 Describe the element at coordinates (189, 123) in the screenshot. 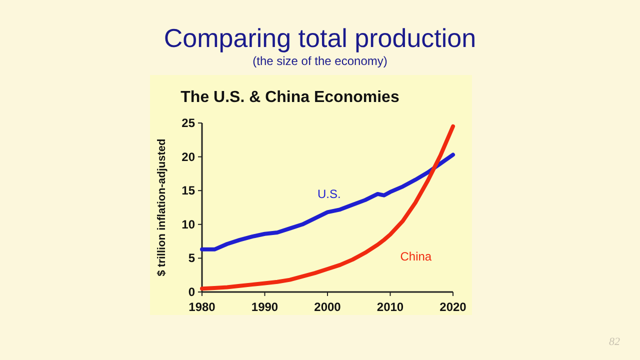

I see `y-tick-label: 25` at that location.